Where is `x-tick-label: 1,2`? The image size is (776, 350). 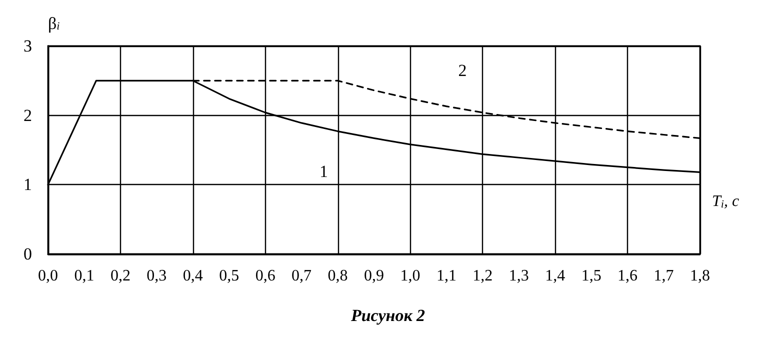 x-tick-label: 1,2 is located at coordinates (482, 276).